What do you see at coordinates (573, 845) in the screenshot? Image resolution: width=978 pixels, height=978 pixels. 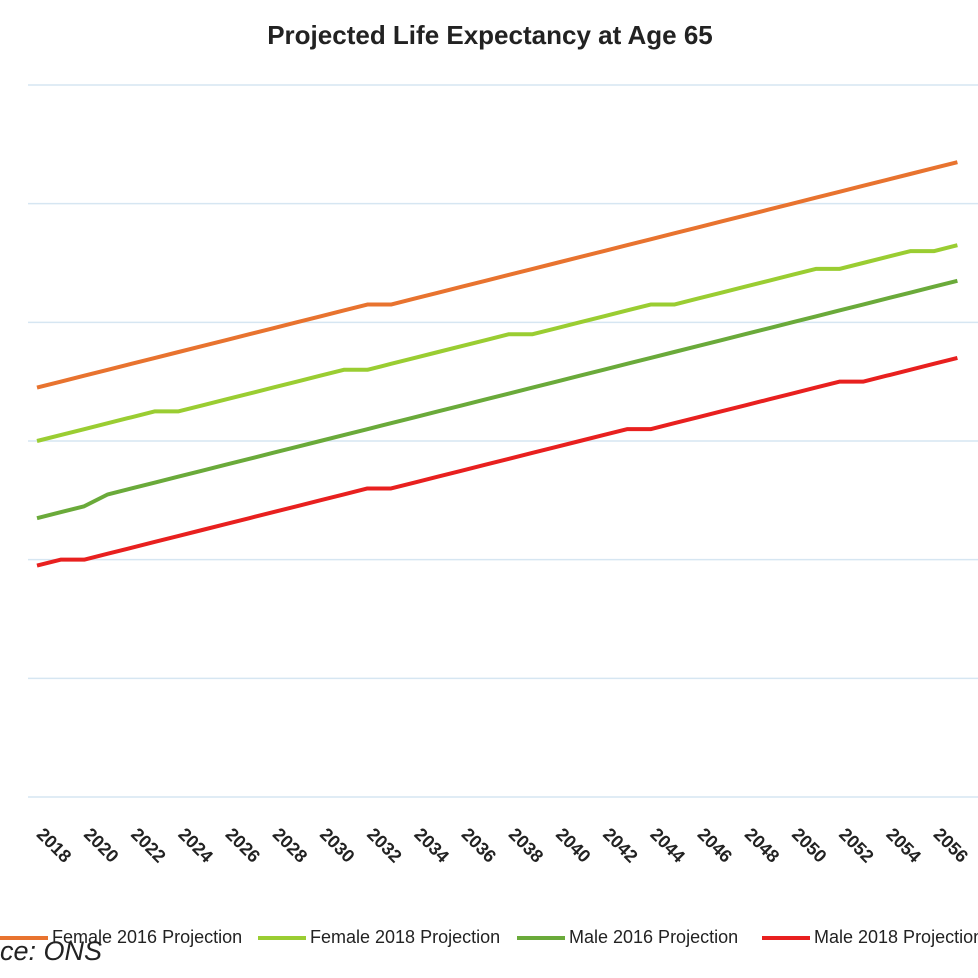 I see `x-tick-label: 2040` at bounding box center [573, 845].